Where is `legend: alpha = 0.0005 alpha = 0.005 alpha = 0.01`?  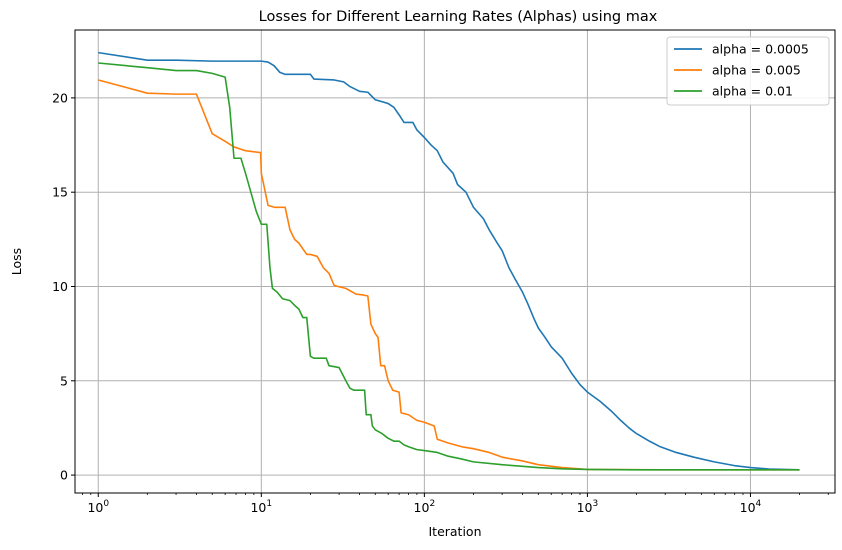
legend: alpha = 0.0005 alpha = 0.005 alpha = 0.01 is located at coordinates (748, 71).